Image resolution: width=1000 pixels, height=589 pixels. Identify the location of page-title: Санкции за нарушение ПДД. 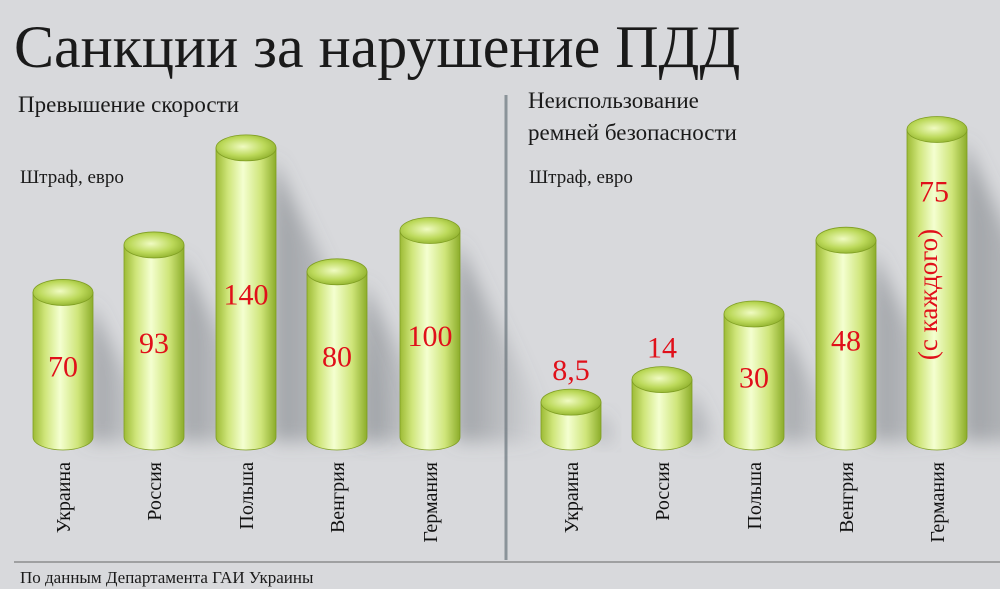
(377, 47).